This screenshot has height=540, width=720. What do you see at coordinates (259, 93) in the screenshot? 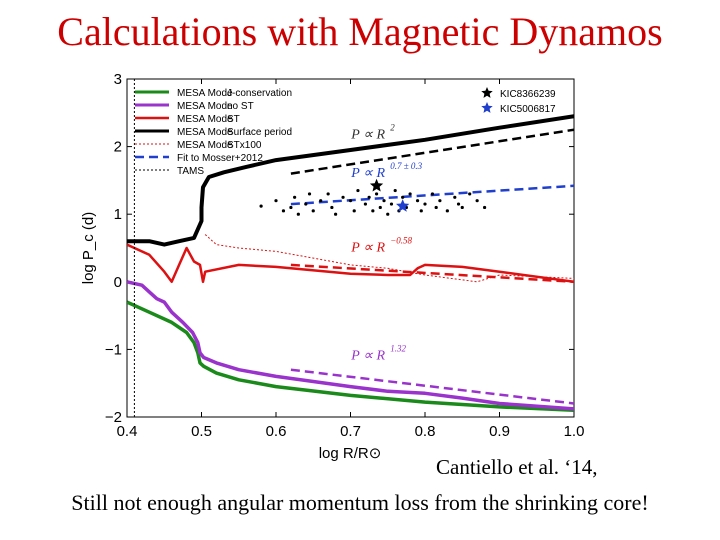
I see `legend-label-1: J-conservation` at bounding box center [259, 93].